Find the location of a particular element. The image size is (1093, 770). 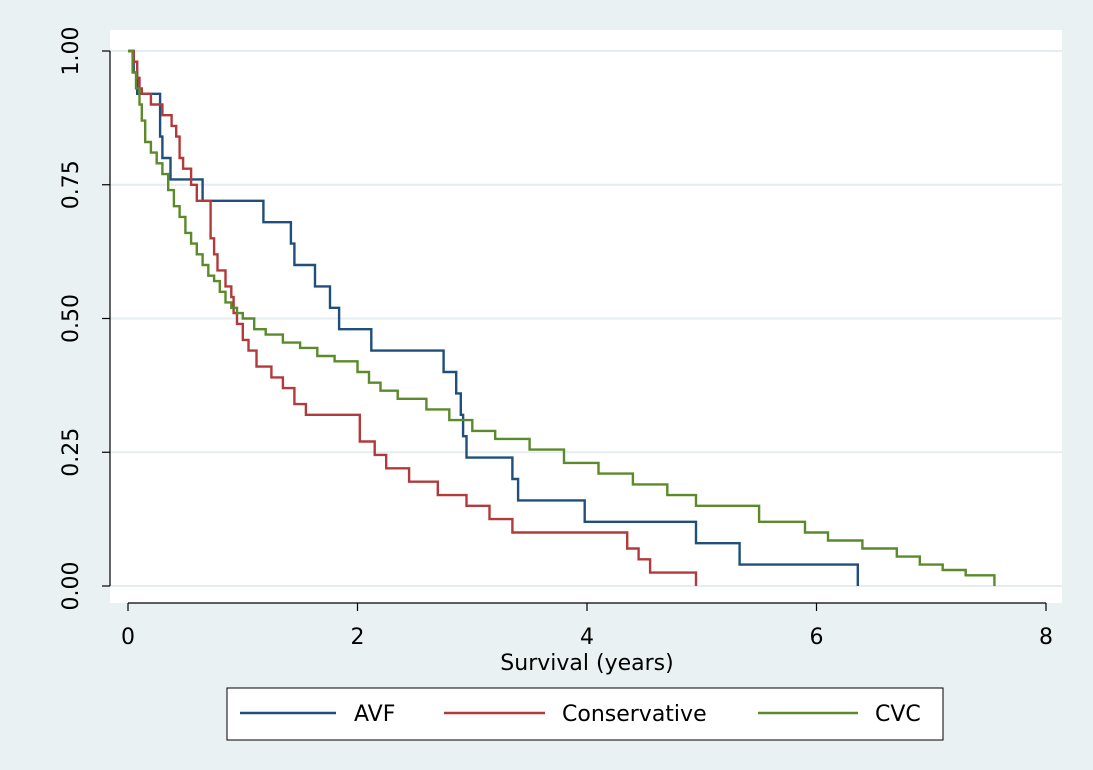

legend-label-avf: AVF is located at coordinates (374, 714).